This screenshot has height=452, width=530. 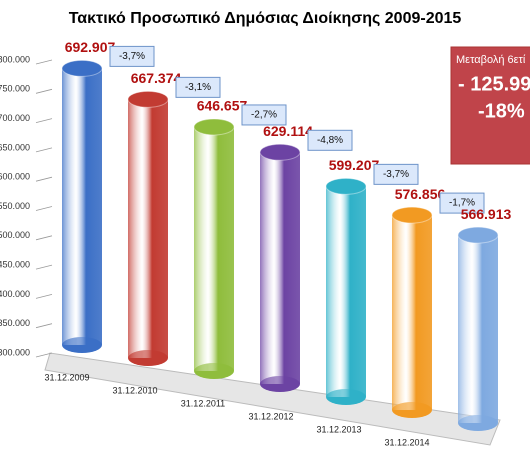 What do you see at coordinates (222, 106) in the screenshot?
I see `data-label: 646.657` at bounding box center [222, 106].